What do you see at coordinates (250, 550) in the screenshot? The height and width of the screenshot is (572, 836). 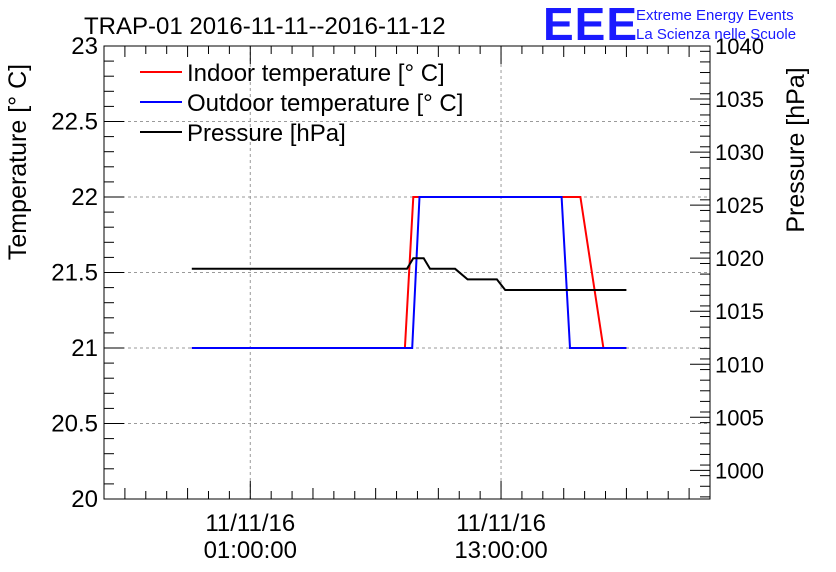 I see `x-tick-label-time: 01:00:00` at bounding box center [250, 550].